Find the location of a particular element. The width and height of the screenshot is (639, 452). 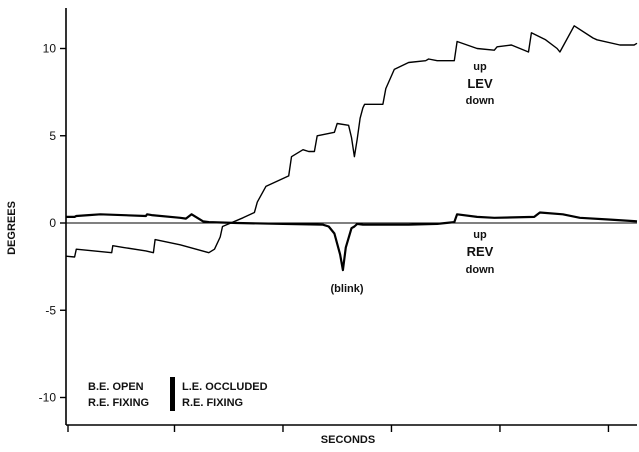

y-tick-label: 10 is located at coordinates (50, 49).